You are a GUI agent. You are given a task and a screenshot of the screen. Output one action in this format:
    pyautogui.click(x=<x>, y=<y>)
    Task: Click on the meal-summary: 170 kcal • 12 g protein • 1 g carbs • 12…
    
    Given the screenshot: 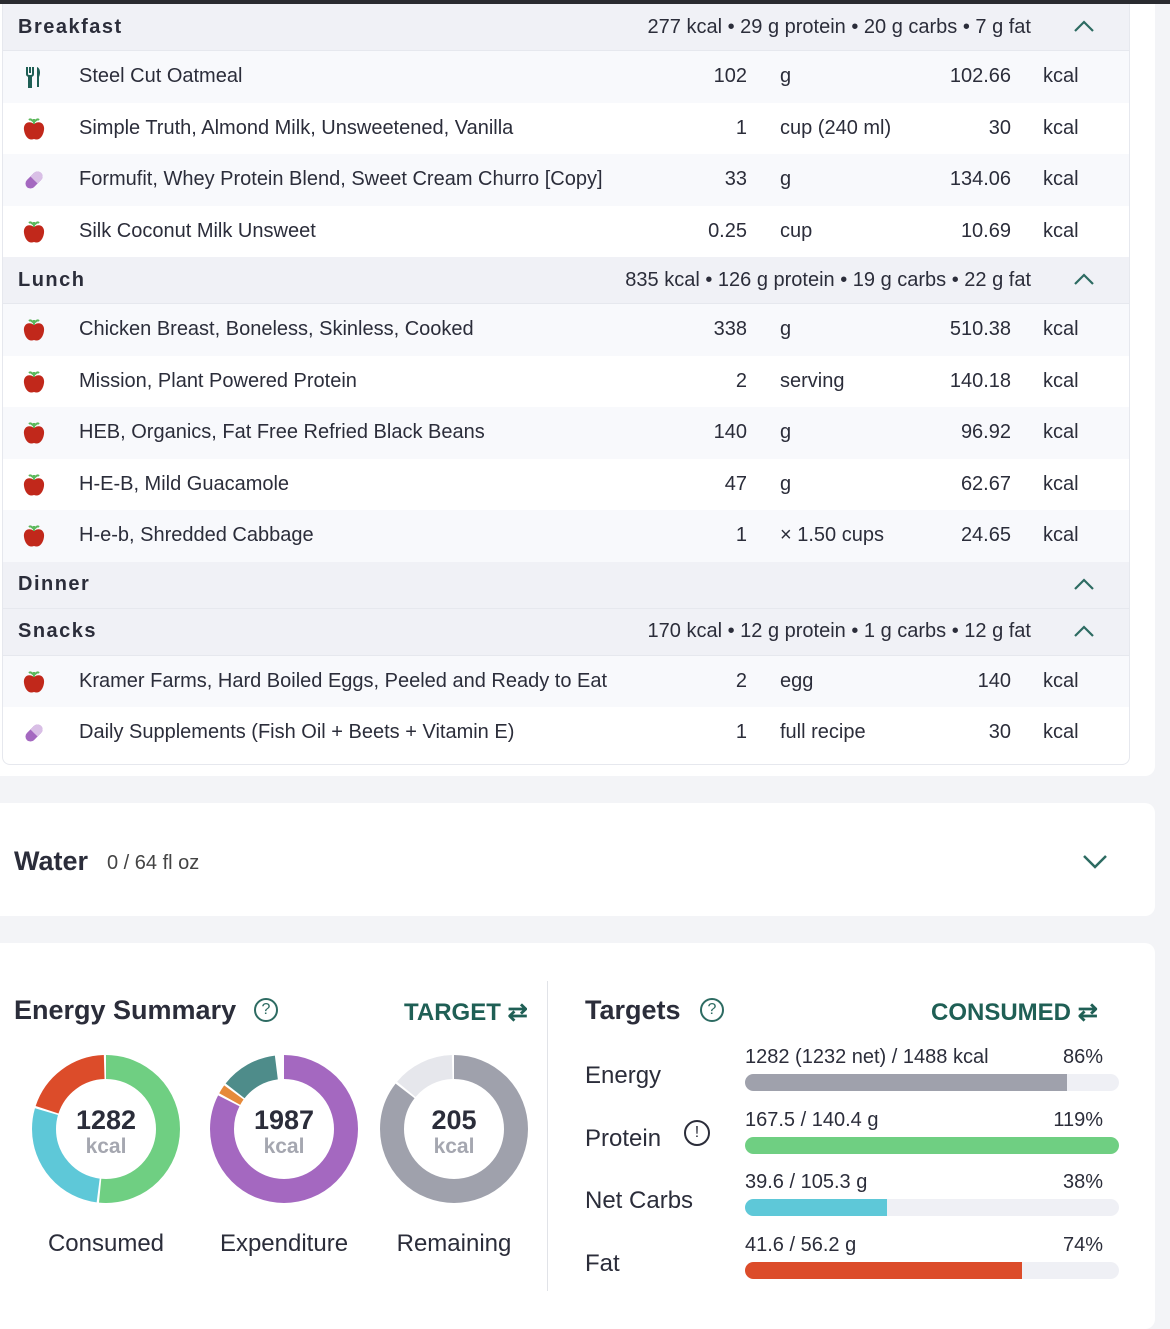 What is the action you would take?
    pyautogui.click(x=839, y=631)
    